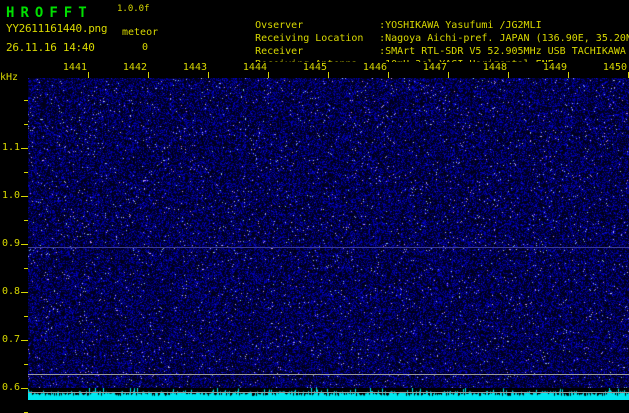 The image size is (629, 413). What do you see at coordinates (24, 13) in the screenshot?
I see `app-title-letter: R` at bounding box center [24, 13].